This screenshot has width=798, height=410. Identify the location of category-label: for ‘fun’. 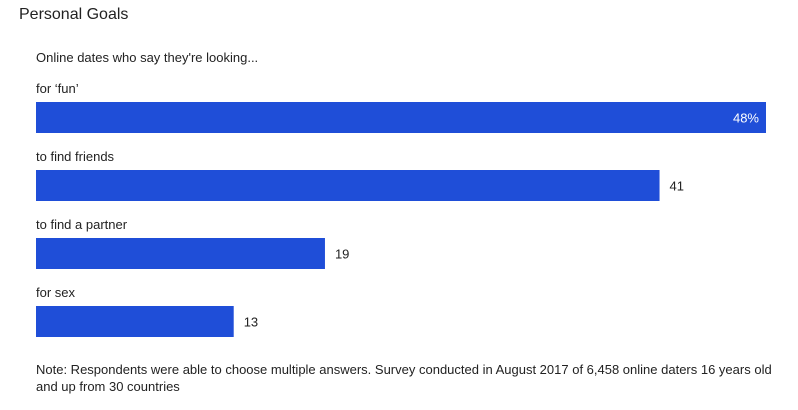
(57, 88).